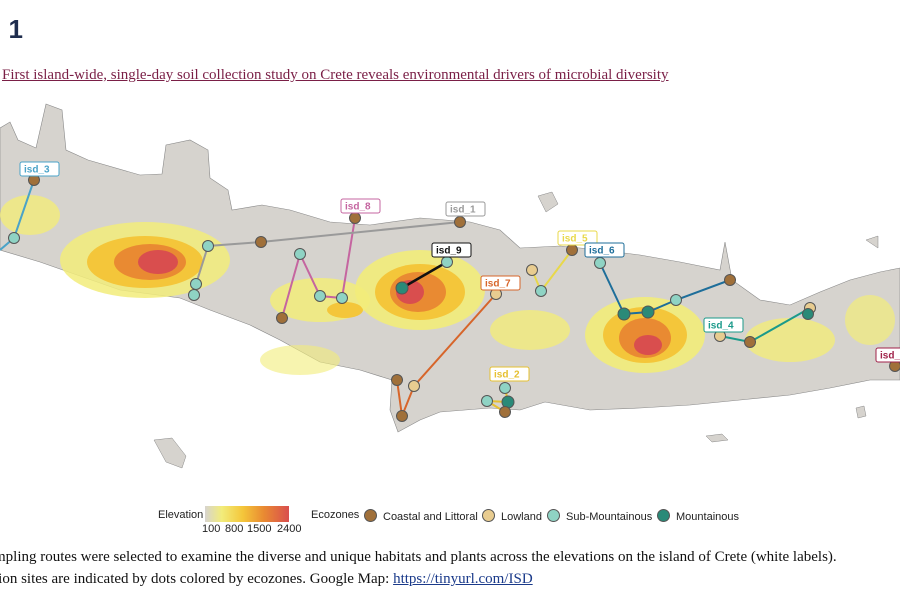 The height and width of the screenshot is (600, 900). Describe the element at coordinates (335, 515) in the screenshot. I see `ecozones-legend-title: Ecozones` at that location.